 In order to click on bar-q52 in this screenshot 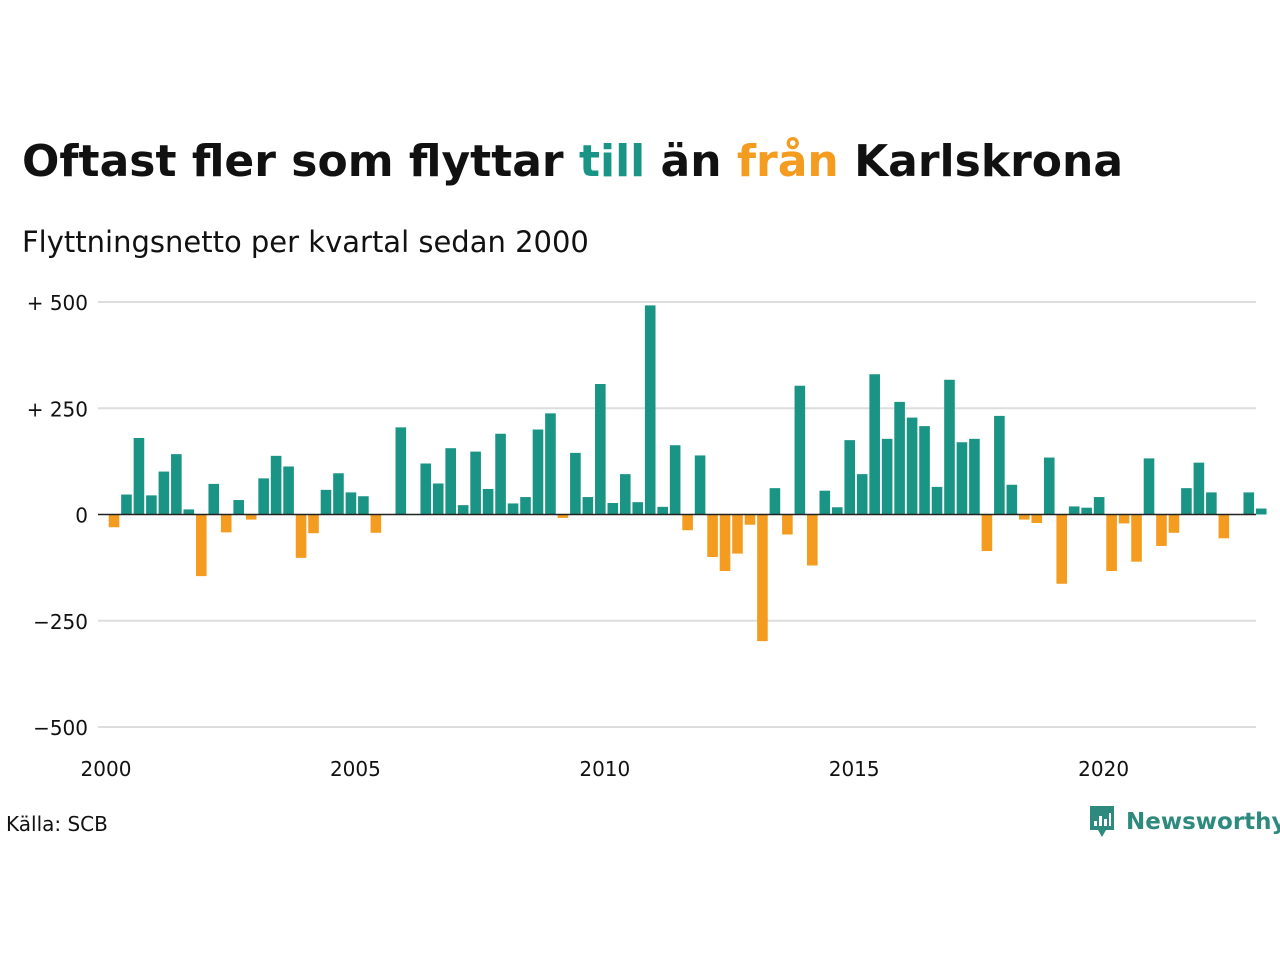, I will do `click(750, 519)`.